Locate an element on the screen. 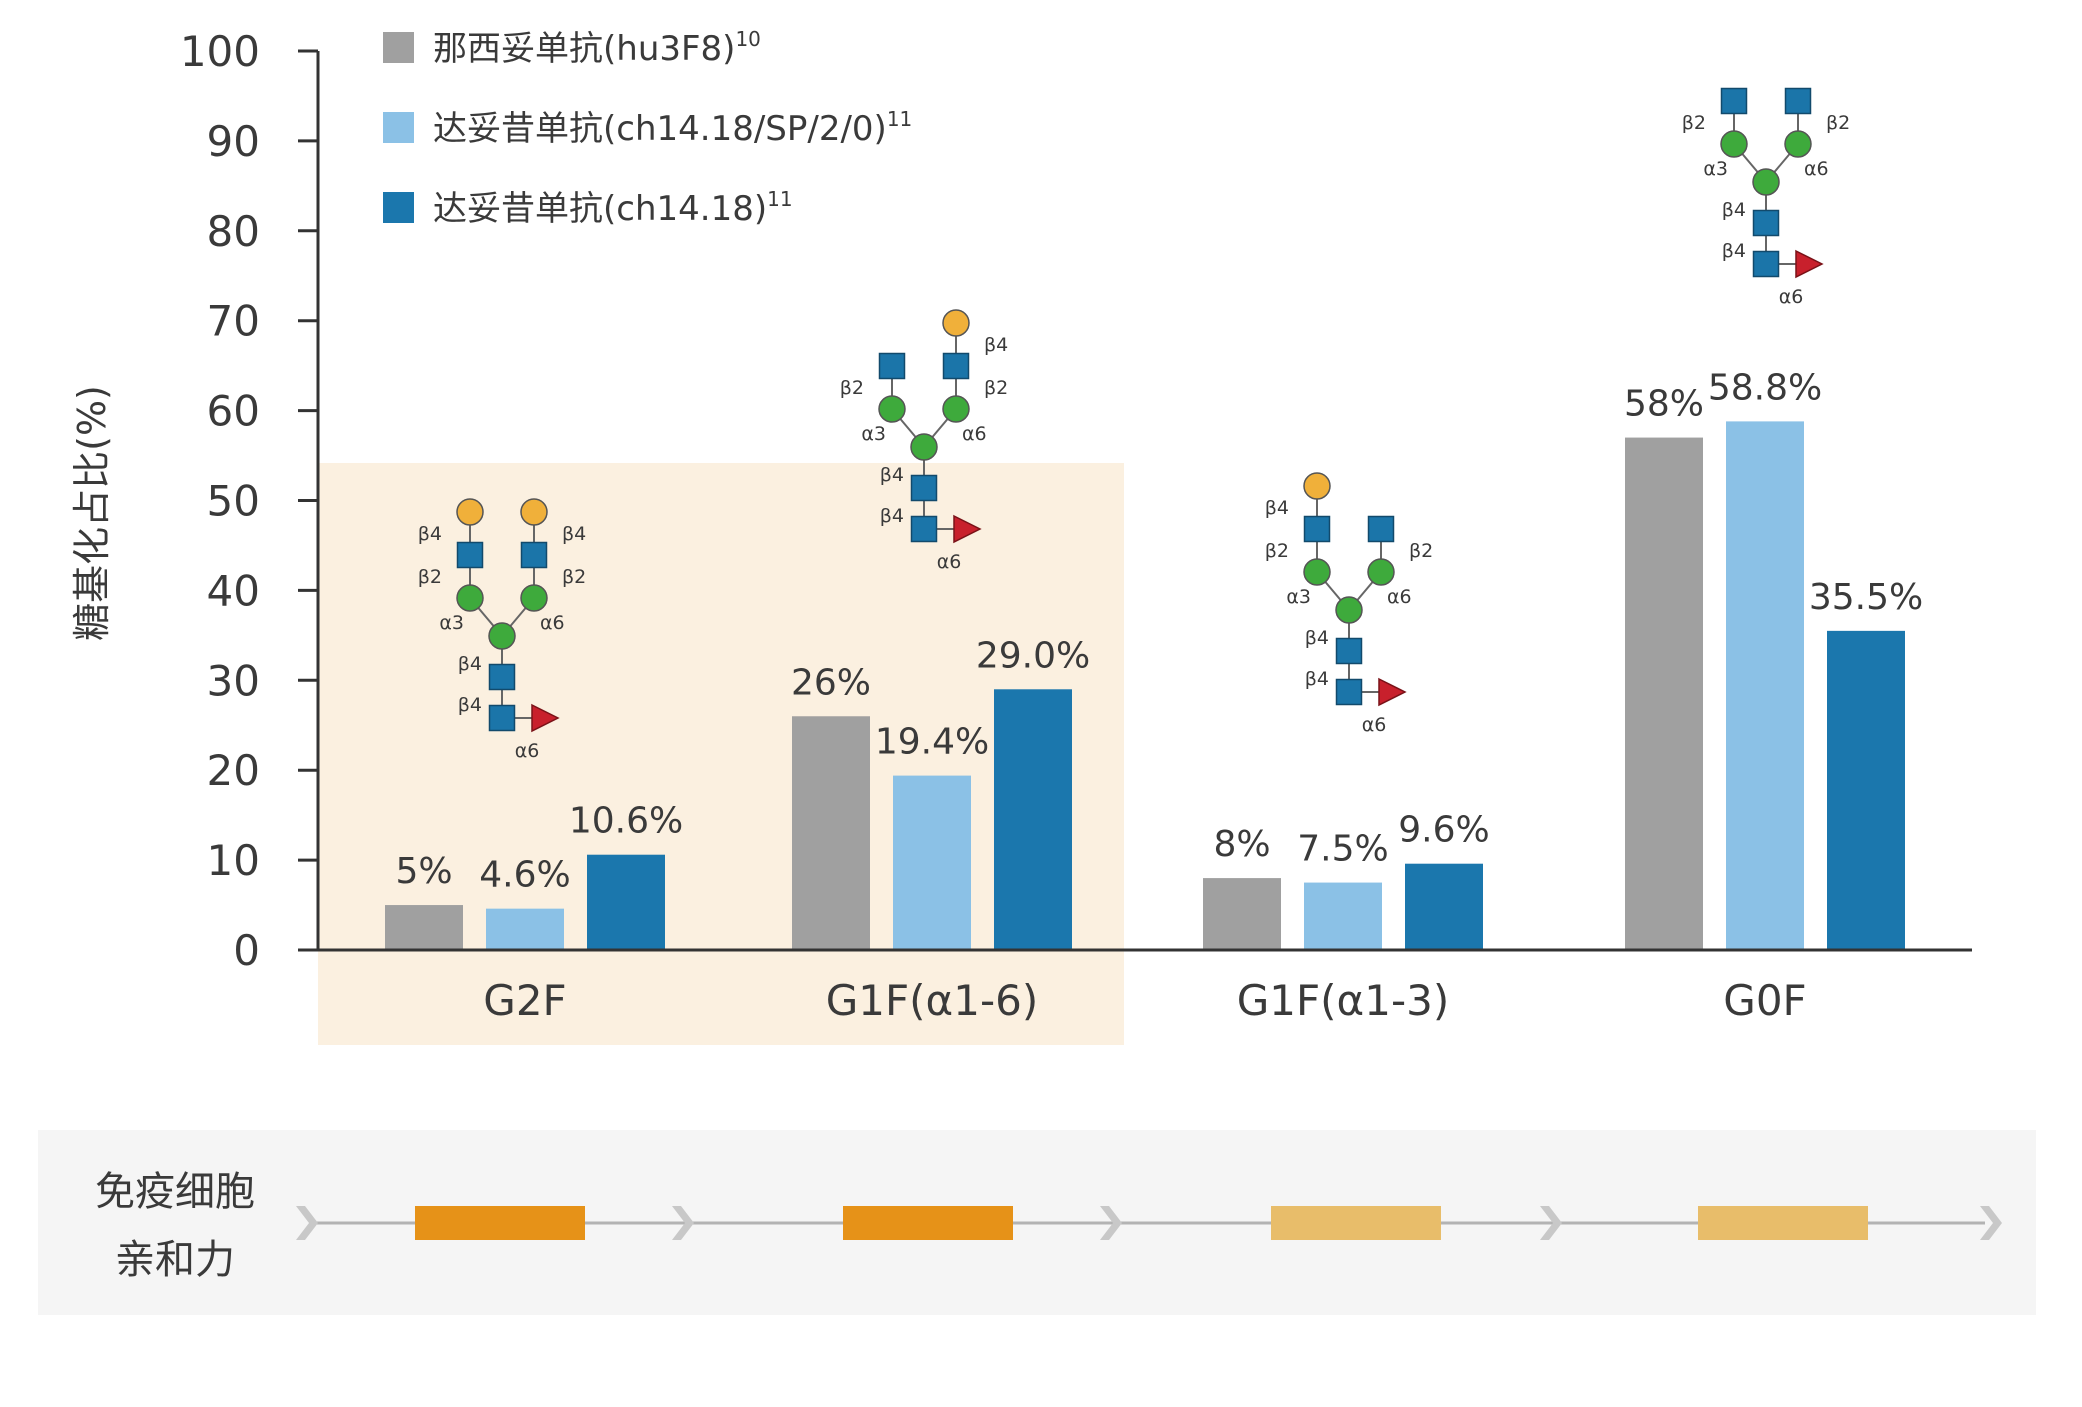 The image size is (2082, 1407). y-tick-label: 100 is located at coordinates (220, 51).